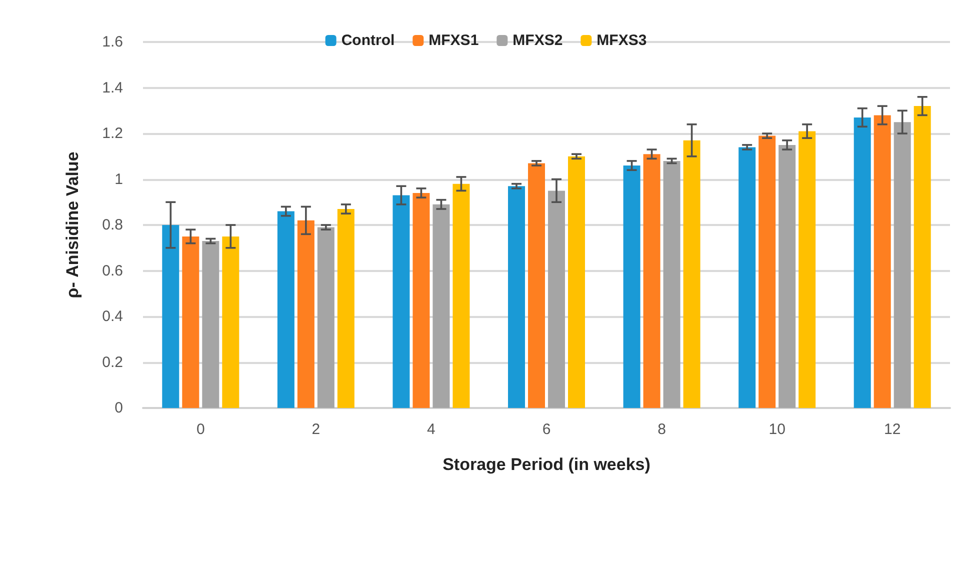 The image size is (972, 583). Describe the element at coordinates (892, 429) in the screenshot. I see `x-tick-label: 12` at that location.